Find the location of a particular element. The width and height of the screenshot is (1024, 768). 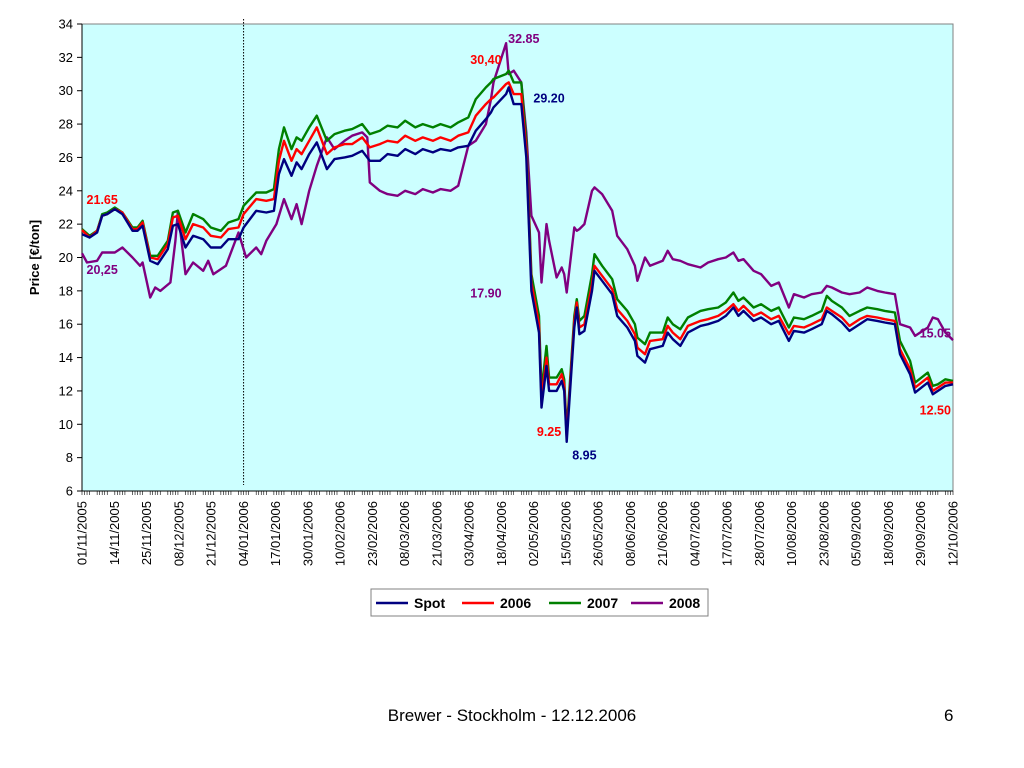

x-tick-label: 17/07/2006 is located at coordinates (727, 533).